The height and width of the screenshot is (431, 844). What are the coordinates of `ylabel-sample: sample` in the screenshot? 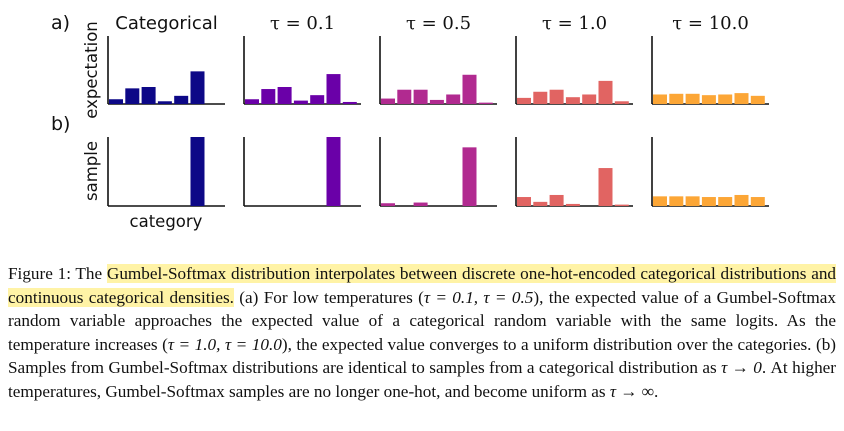 It's located at (91, 171).